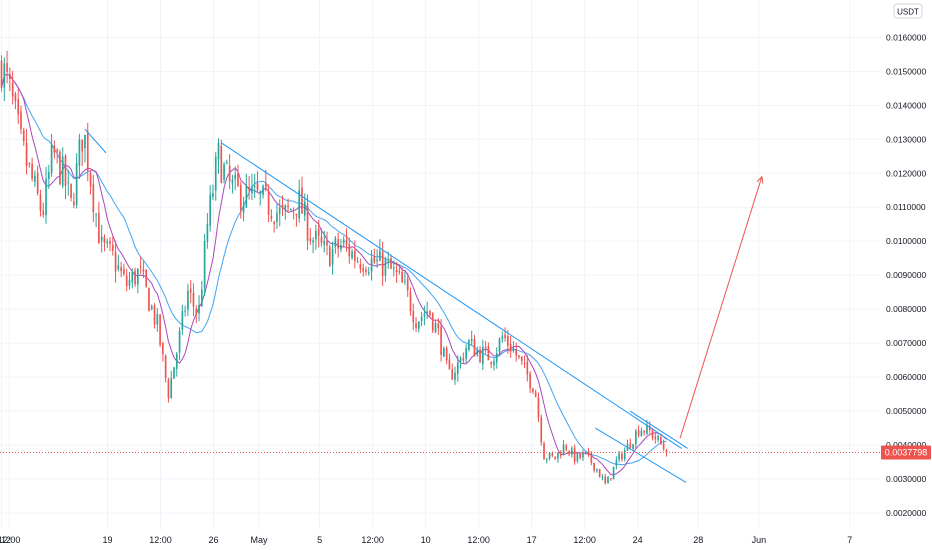 This screenshot has height=550, width=932. Describe the element at coordinates (908, 11) in the screenshot. I see `currency-button: USDT` at that location.